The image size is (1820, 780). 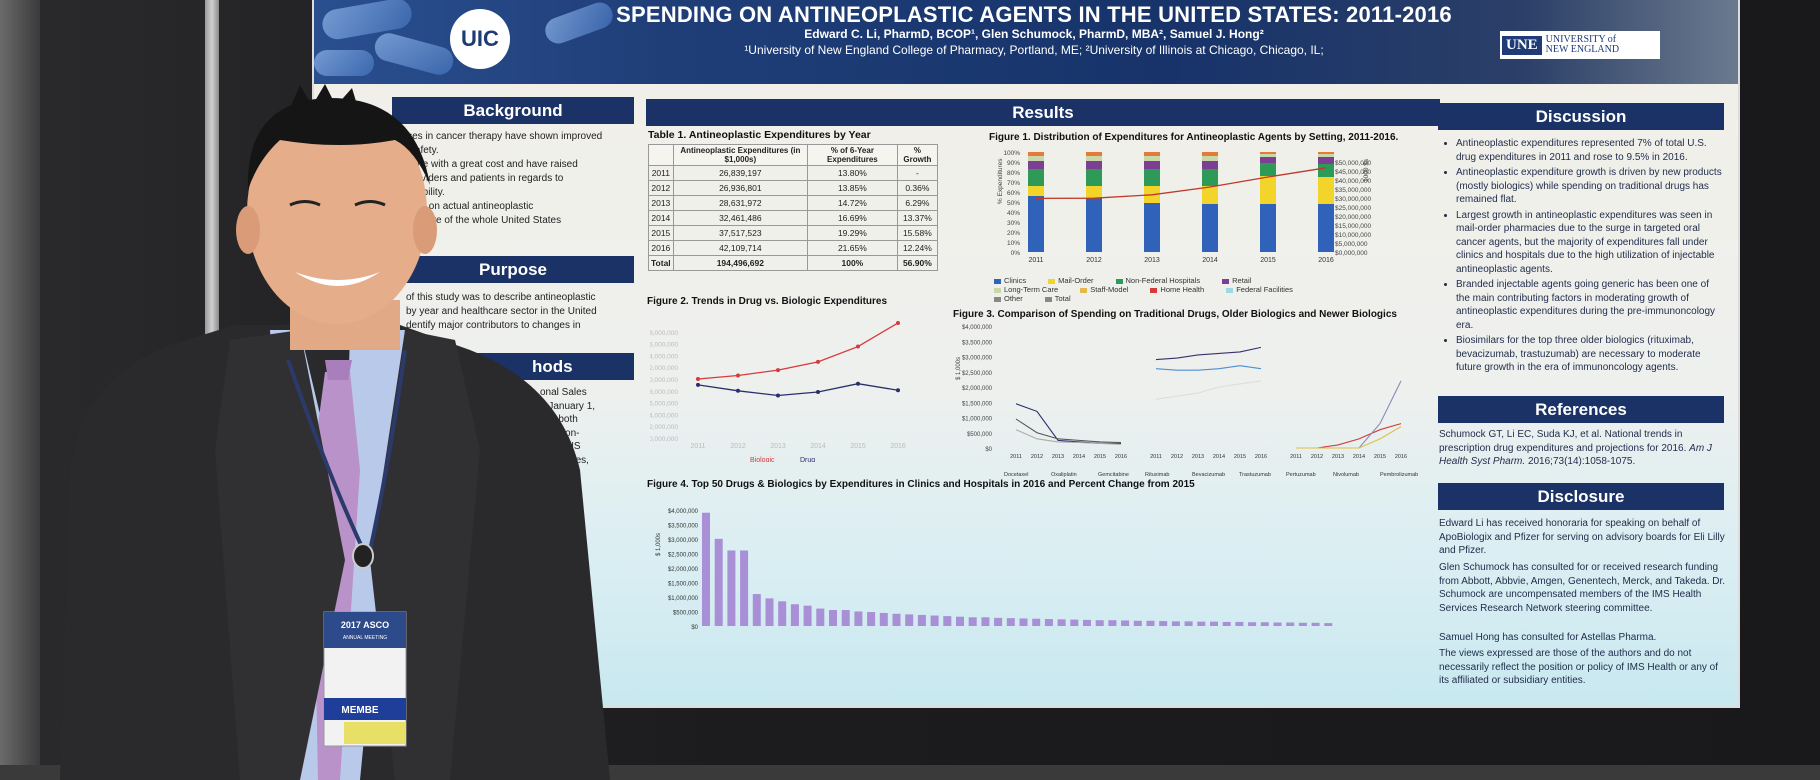 What do you see at coordinates (1079, 457) in the screenshot?
I see `x-tick-label: 2014` at bounding box center [1079, 457].